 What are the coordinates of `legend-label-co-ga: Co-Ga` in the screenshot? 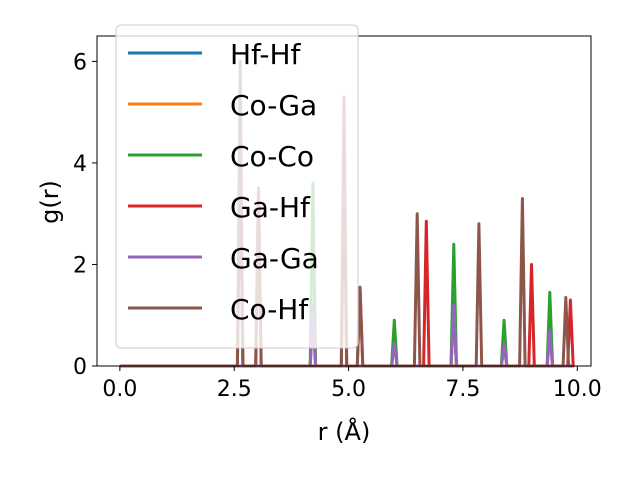 It's located at (273, 105).